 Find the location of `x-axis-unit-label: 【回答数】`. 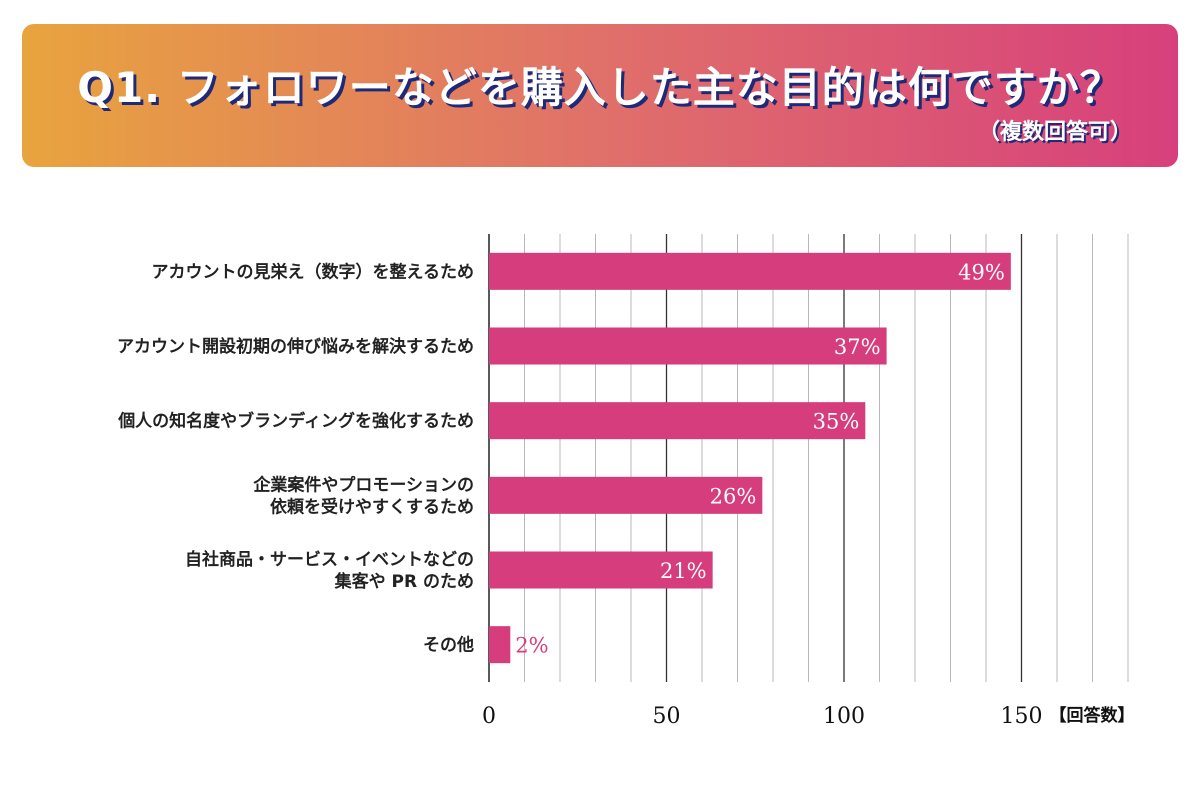

x-axis-unit-label: 【回答数】 is located at coordinates (1092, 715).